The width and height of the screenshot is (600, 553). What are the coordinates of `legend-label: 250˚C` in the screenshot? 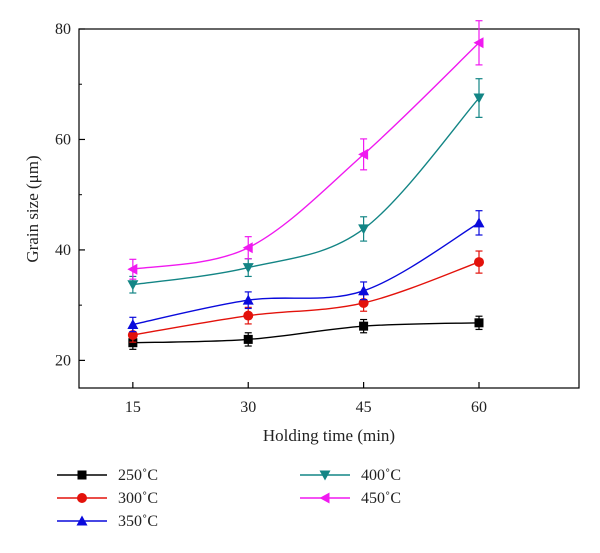 It's located at (138, 475).